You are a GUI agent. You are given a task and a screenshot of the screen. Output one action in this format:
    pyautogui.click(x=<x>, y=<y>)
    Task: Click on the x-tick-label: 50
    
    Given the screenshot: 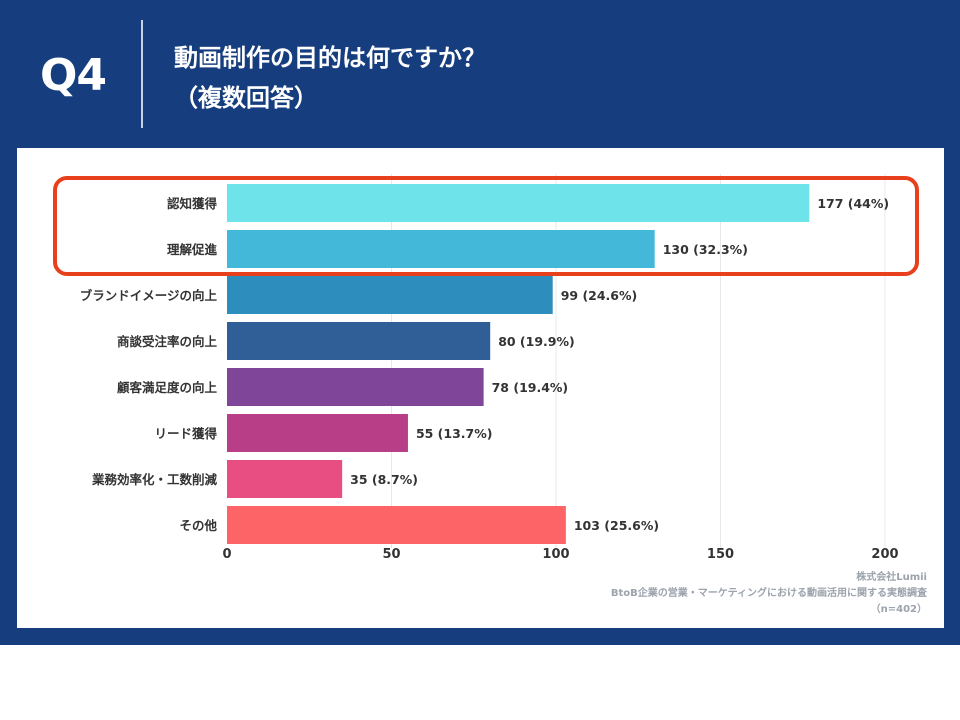 What is the action you would take?
    pyautogui.click(x=391, y=554)
    